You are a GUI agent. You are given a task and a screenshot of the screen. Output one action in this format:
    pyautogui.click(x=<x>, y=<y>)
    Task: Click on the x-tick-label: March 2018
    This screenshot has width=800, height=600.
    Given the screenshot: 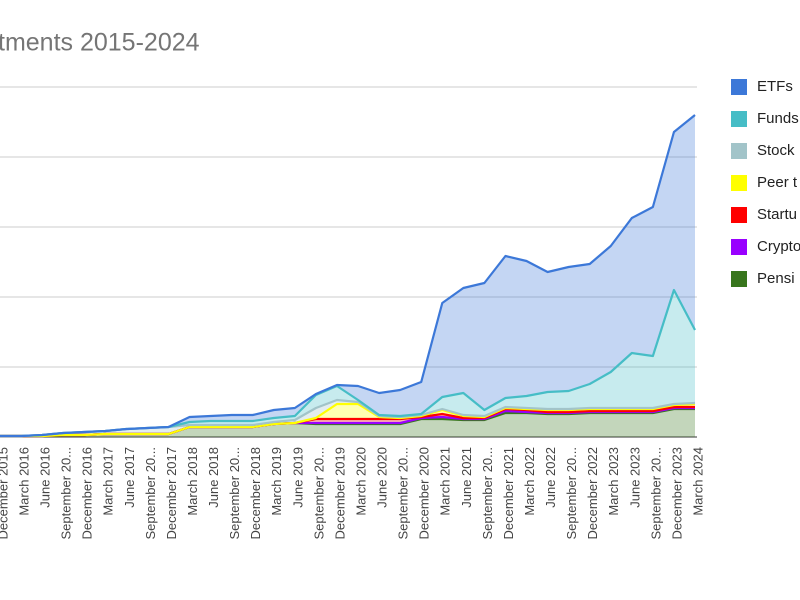 What is the action you would take?
    pyautogui.click(x=192, y=481)
    